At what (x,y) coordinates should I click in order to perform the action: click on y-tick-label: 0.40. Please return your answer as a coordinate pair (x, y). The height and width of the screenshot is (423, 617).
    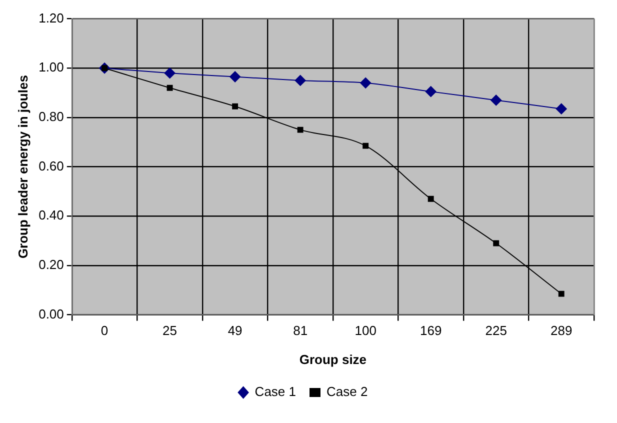
    Looking at the image, I should click on (51, 215).